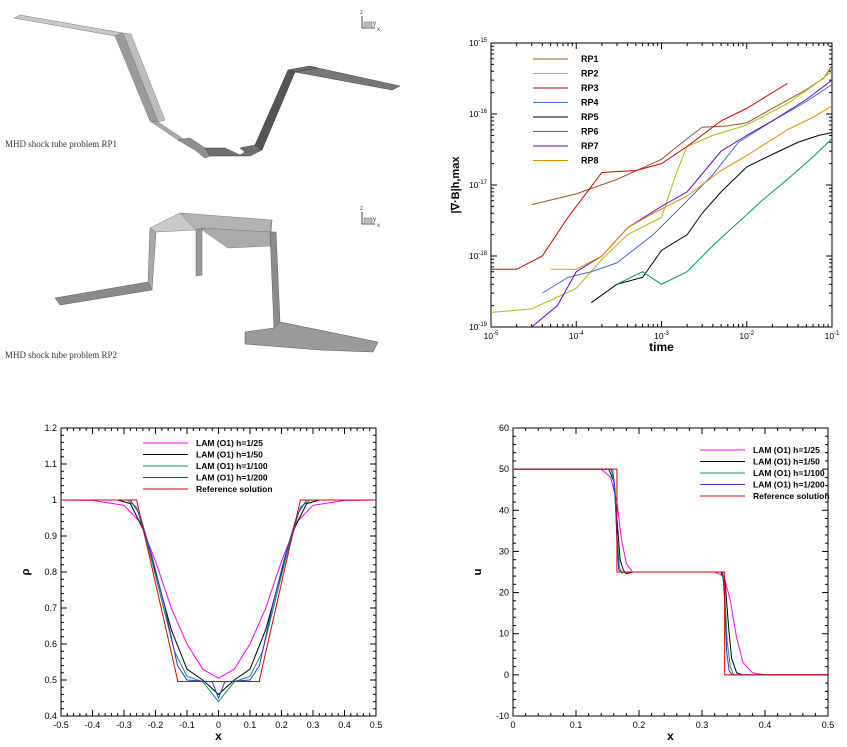  Describe the element at coordinates (502, 716) in the screenshot. I see `y-tick-label: -10` at that location.